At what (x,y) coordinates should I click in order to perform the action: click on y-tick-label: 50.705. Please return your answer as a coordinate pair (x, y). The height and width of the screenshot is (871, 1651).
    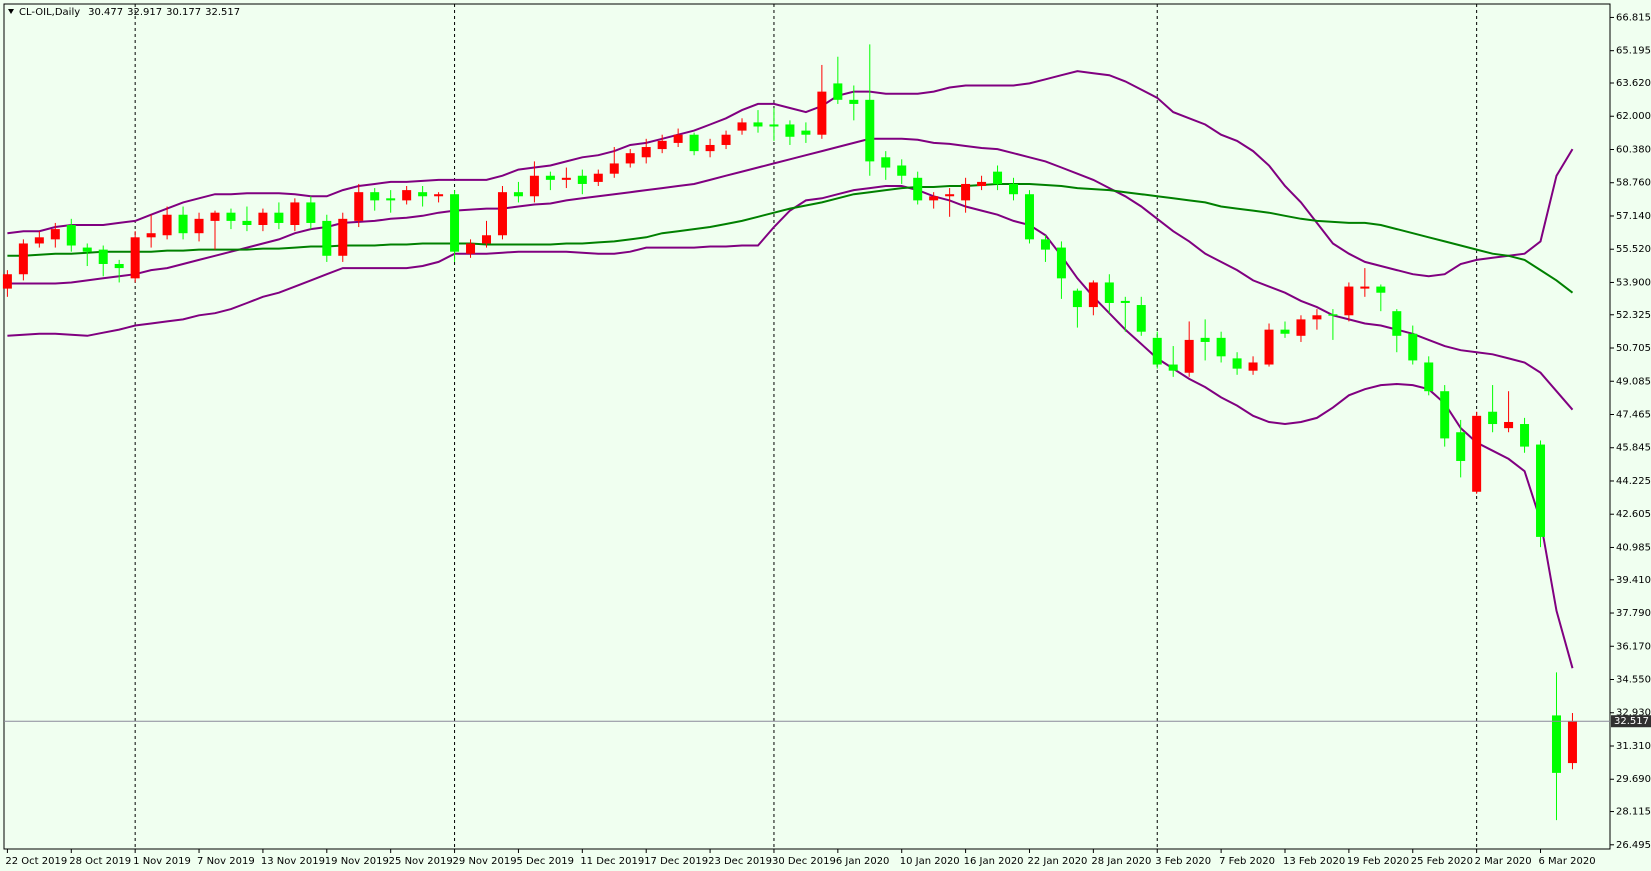
    Looking at the image, I should click on (1633, 348).